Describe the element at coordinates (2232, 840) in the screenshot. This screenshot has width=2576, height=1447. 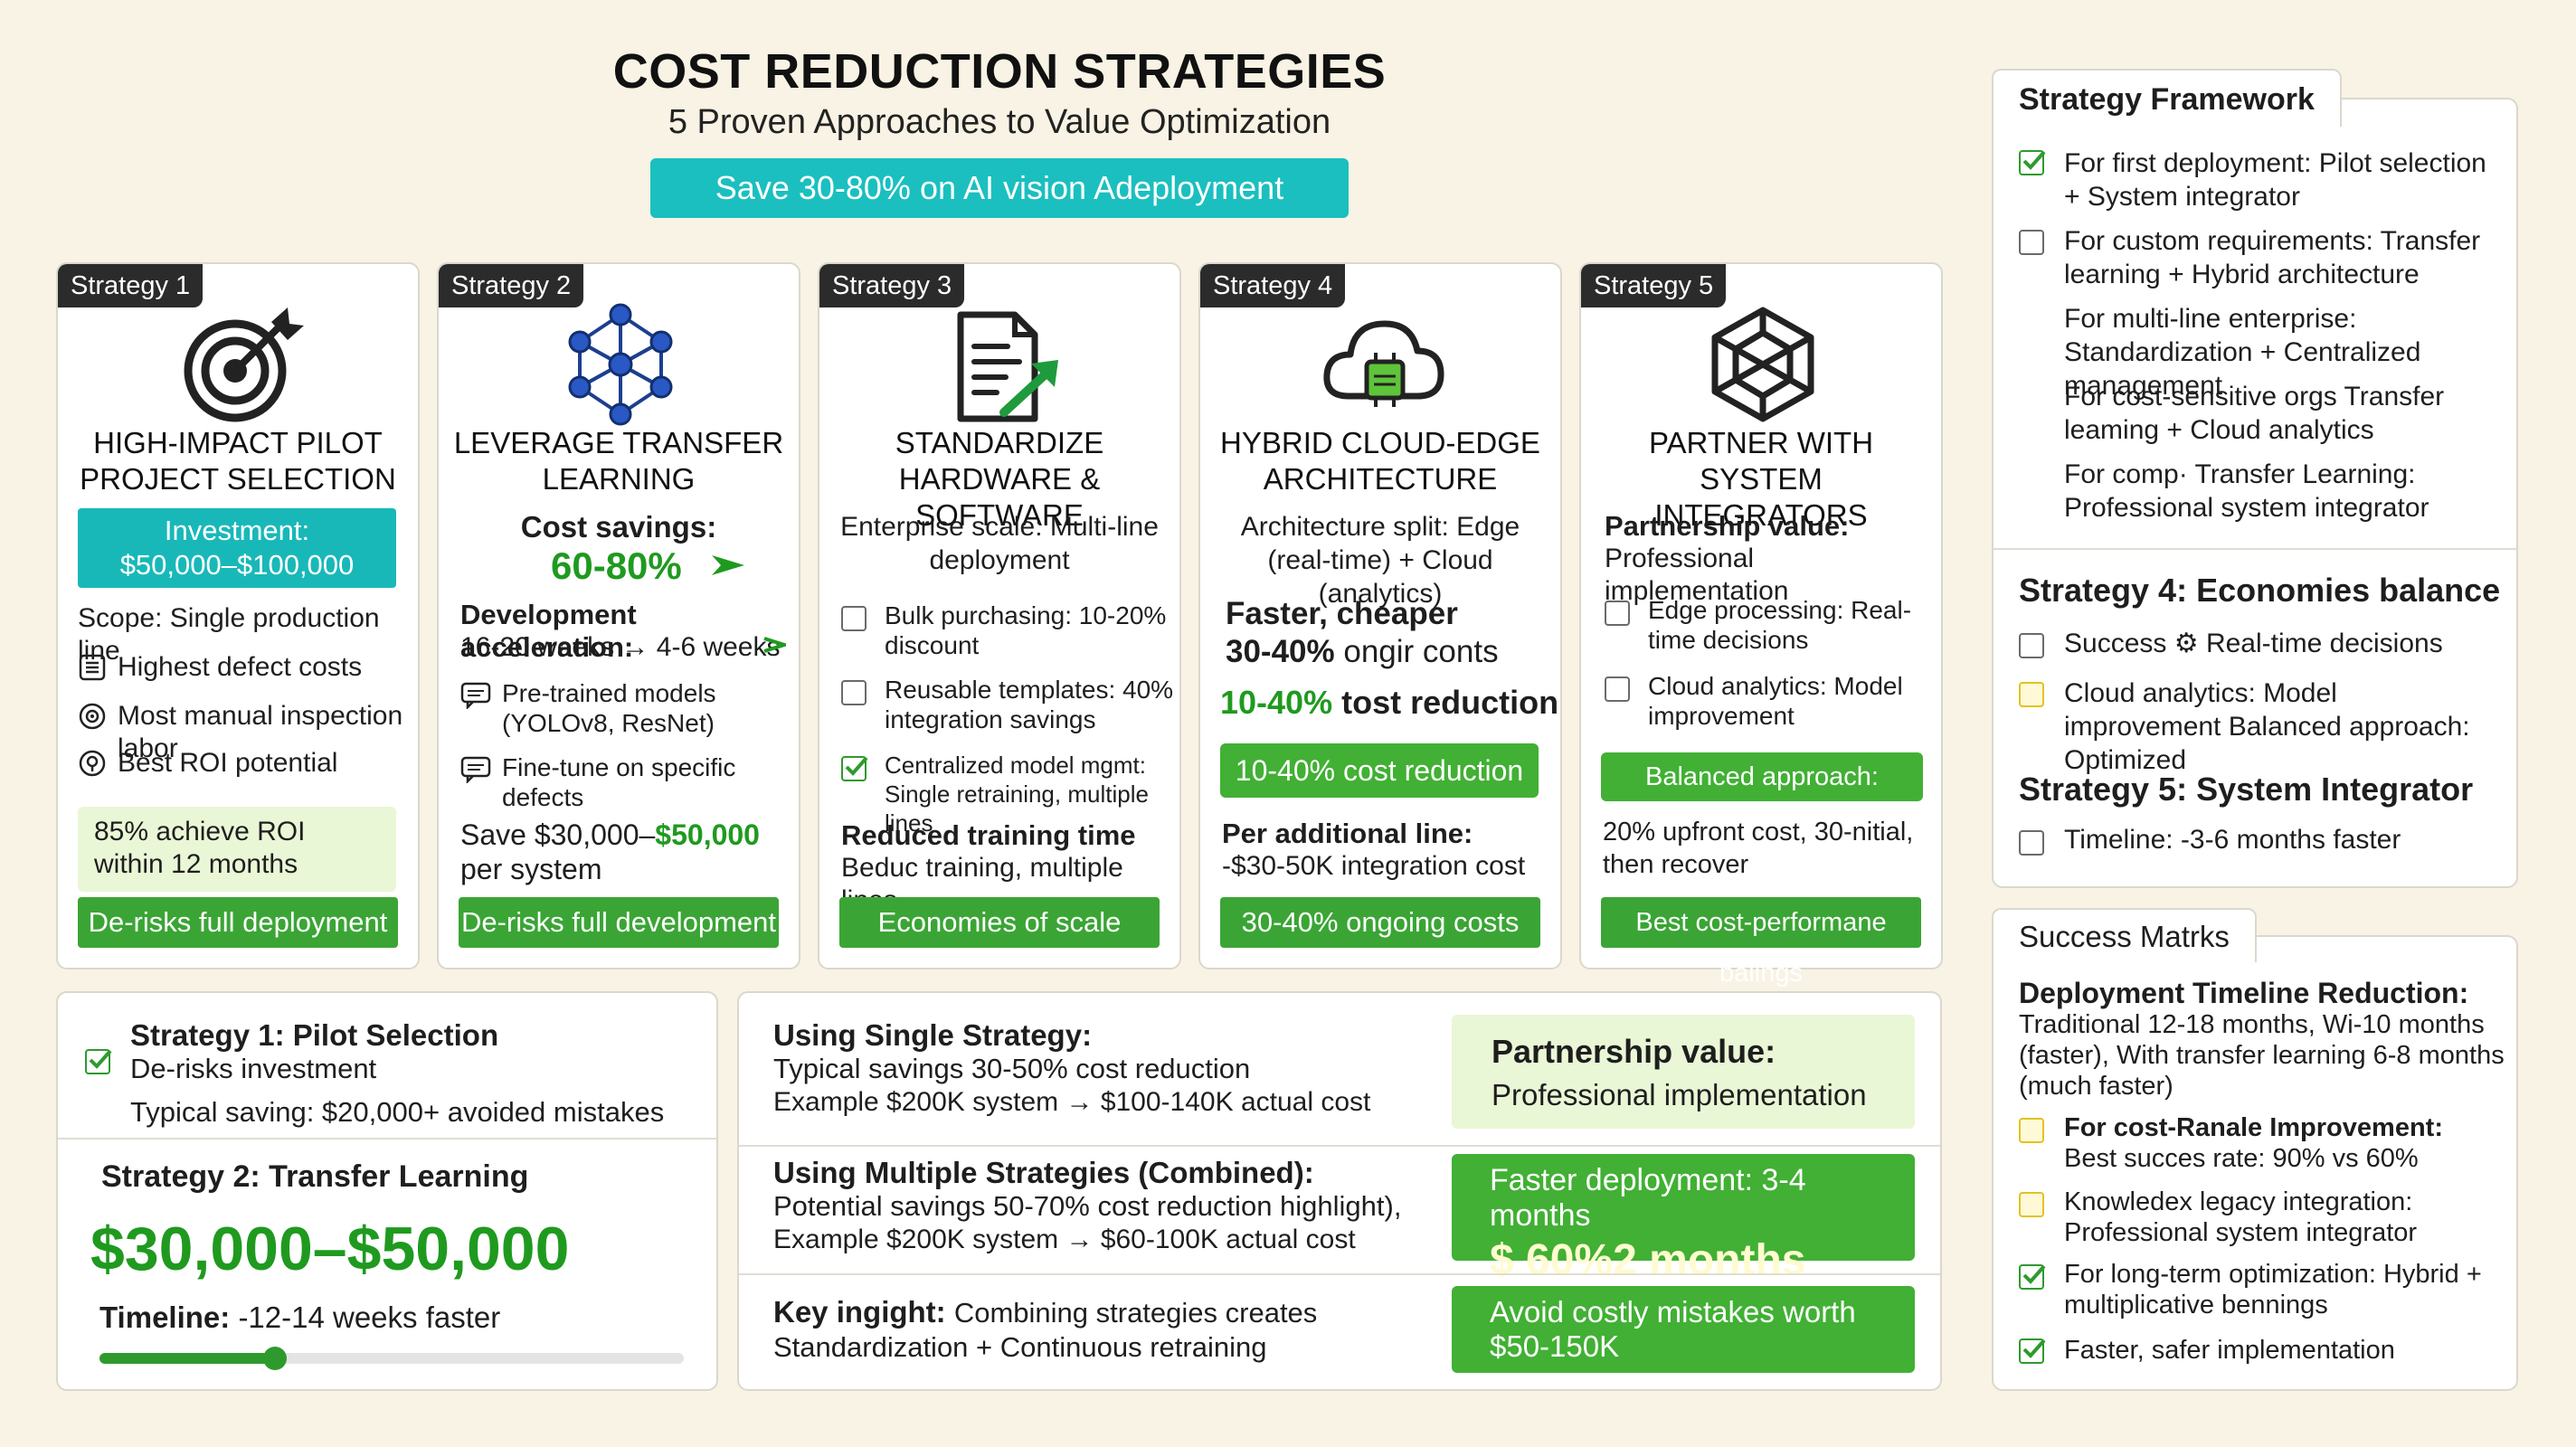
I see `s5-item: Timeline: -3-6 months faster` at that location.